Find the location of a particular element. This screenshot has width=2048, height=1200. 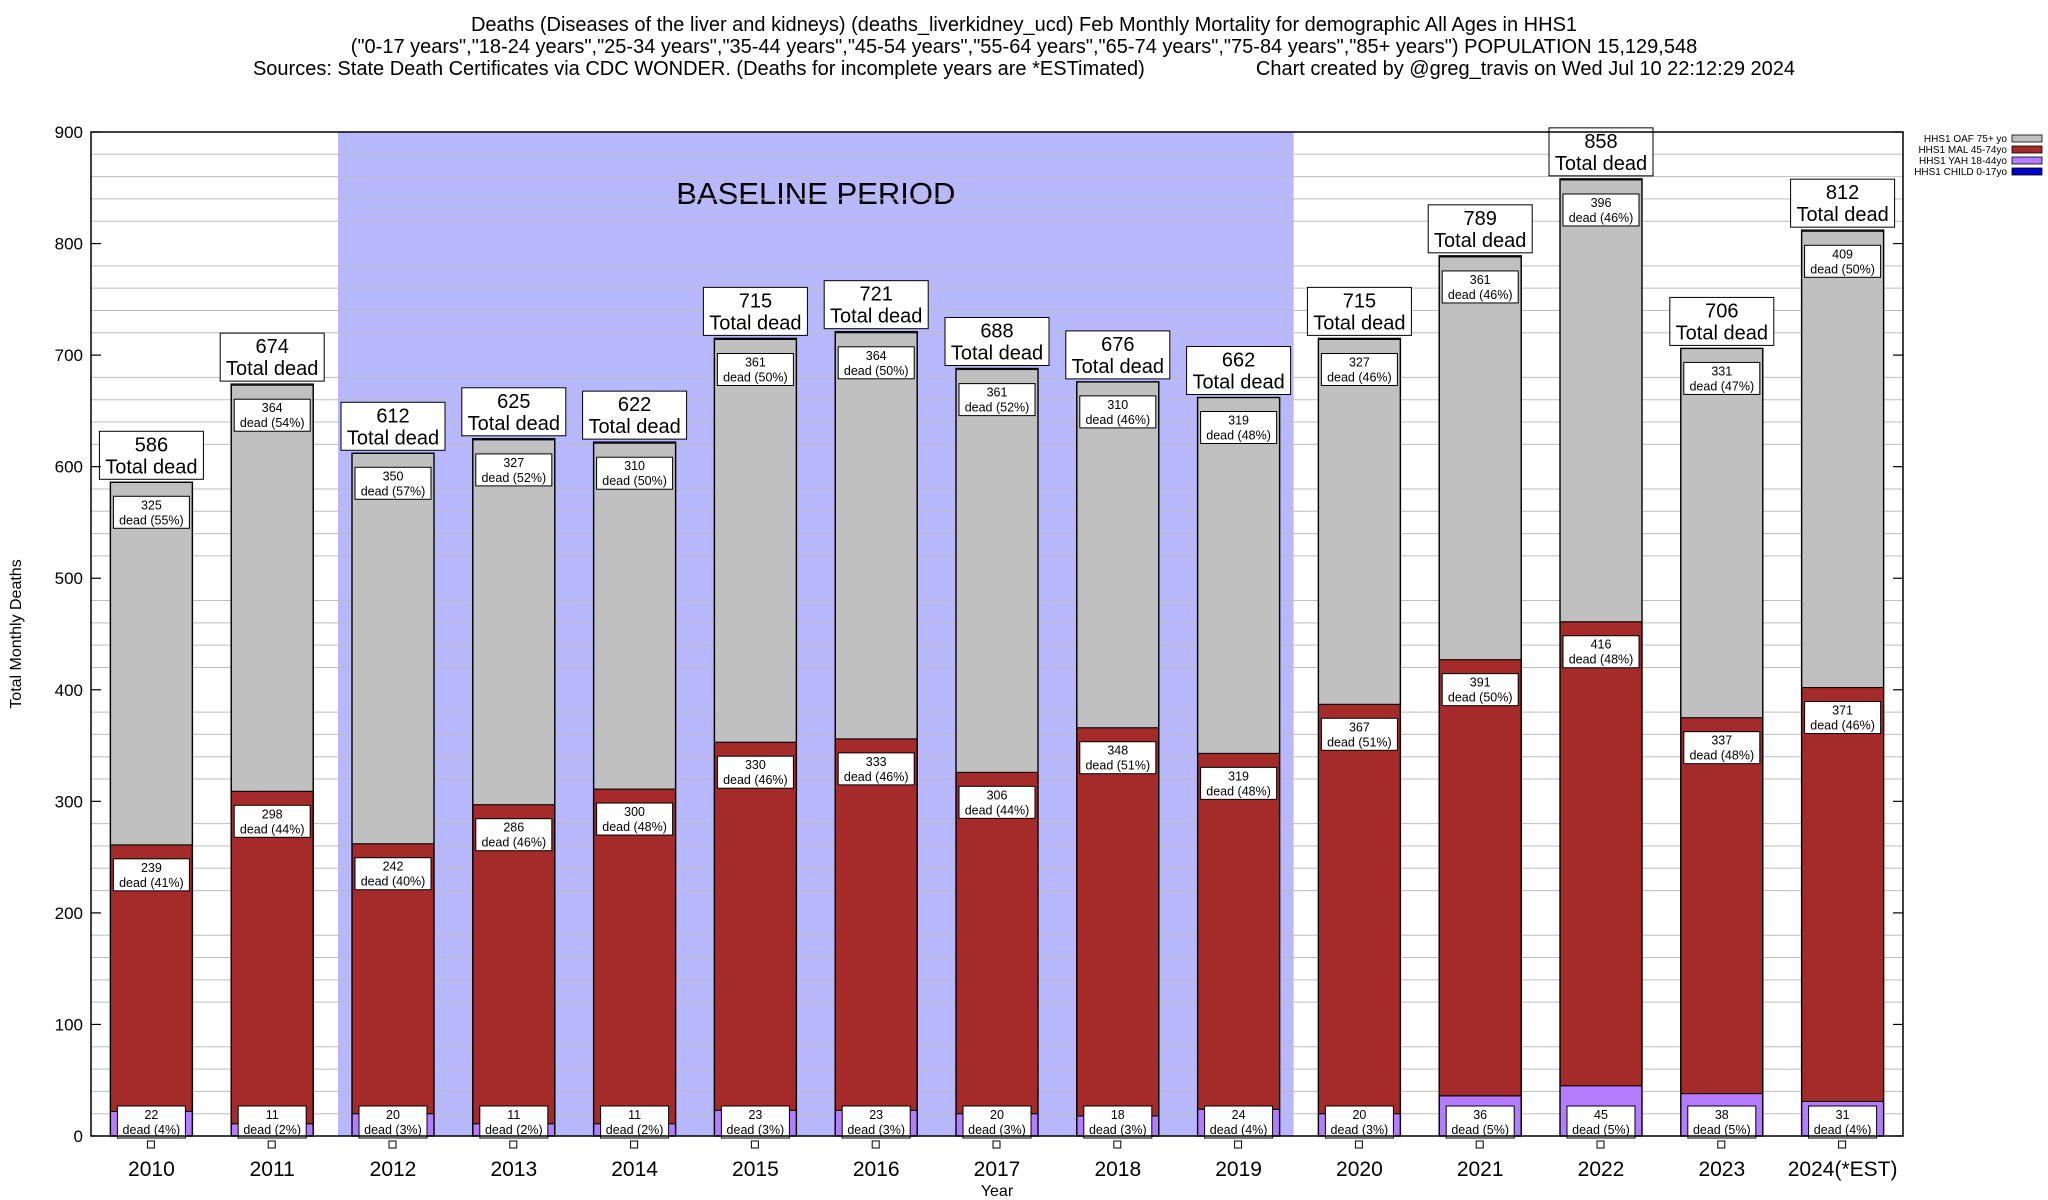

segment-label-value: 20 is located at coordinates (1359, 1115).